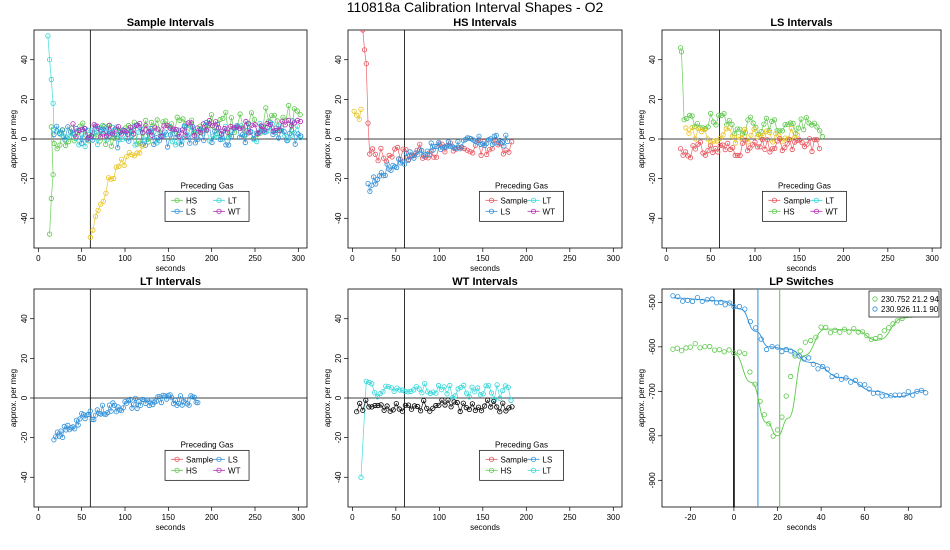 This screenshot has height=550, width=950. Describe the element at coordinates (219, 470) in the screenshot. I see `legend-swatch-WT` at that location.